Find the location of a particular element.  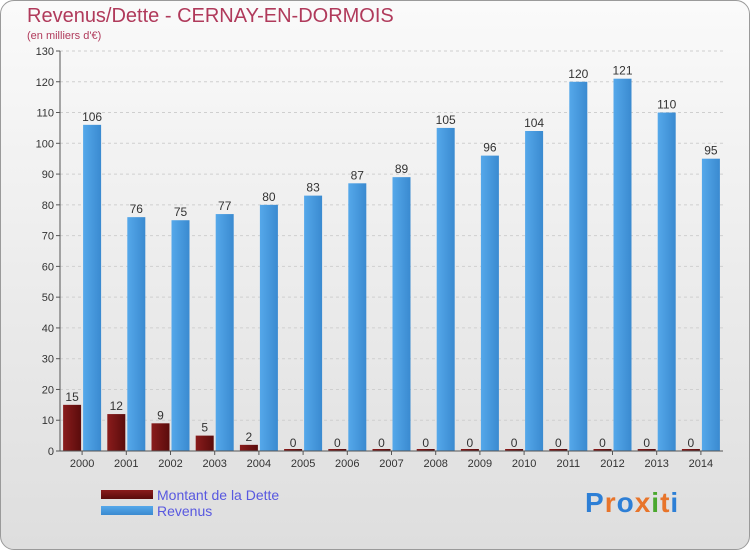

y-tick-label: 60 is located at coordinates (48, 267).